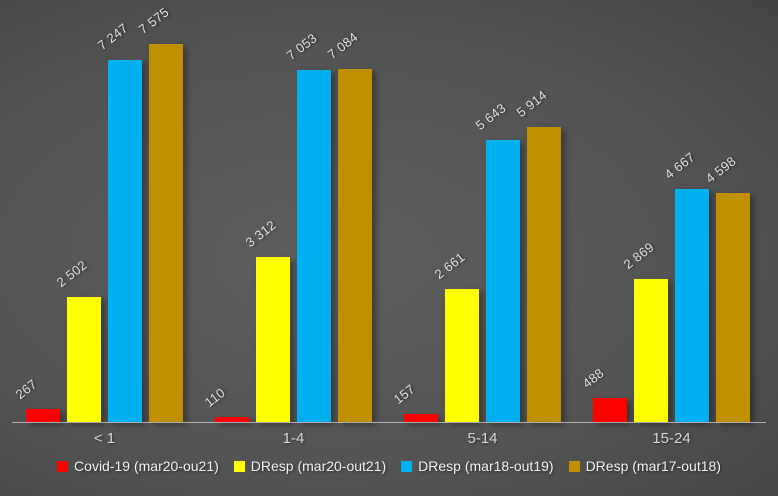 Image resolution: width=778 pixels, height=496 pixels. Describe the element at coordinates (531, 103) in the screenshot. I see `bar-value-label: 5 914` at that location.